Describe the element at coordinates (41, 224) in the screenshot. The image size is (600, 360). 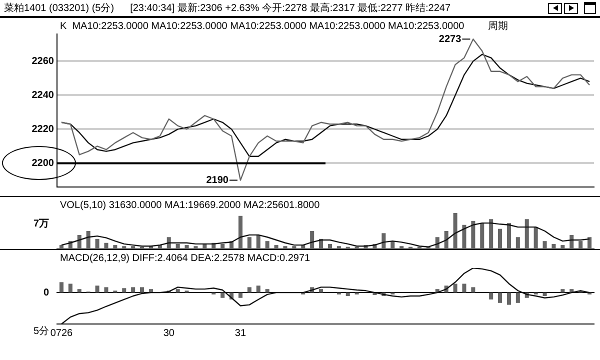
I see `text: 7万` at that location.